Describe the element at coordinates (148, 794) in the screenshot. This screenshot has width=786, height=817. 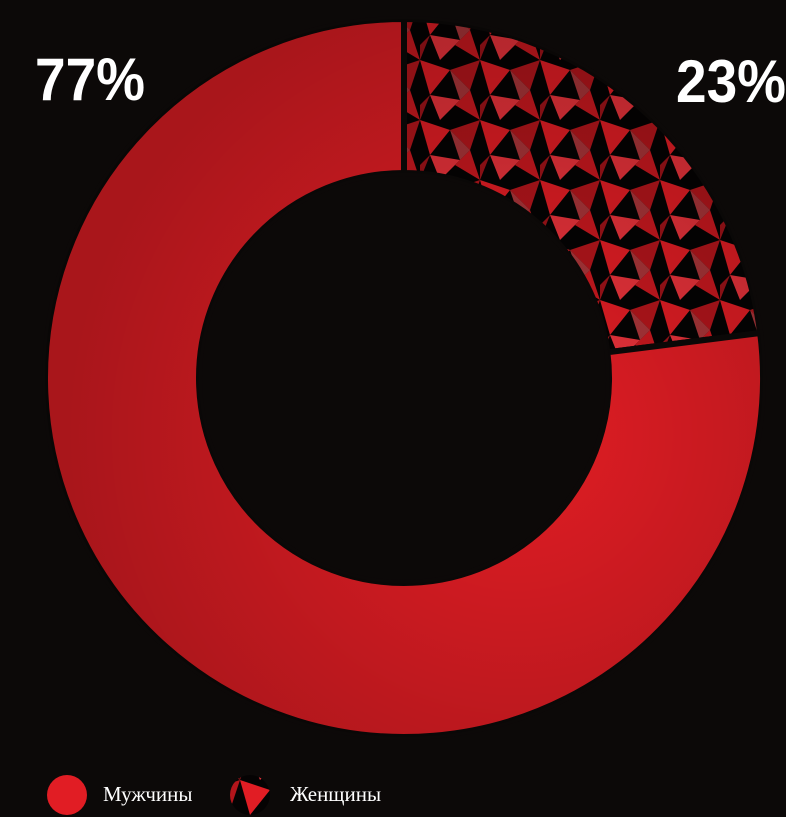
I see `legend-label: Мужчины` at that location.